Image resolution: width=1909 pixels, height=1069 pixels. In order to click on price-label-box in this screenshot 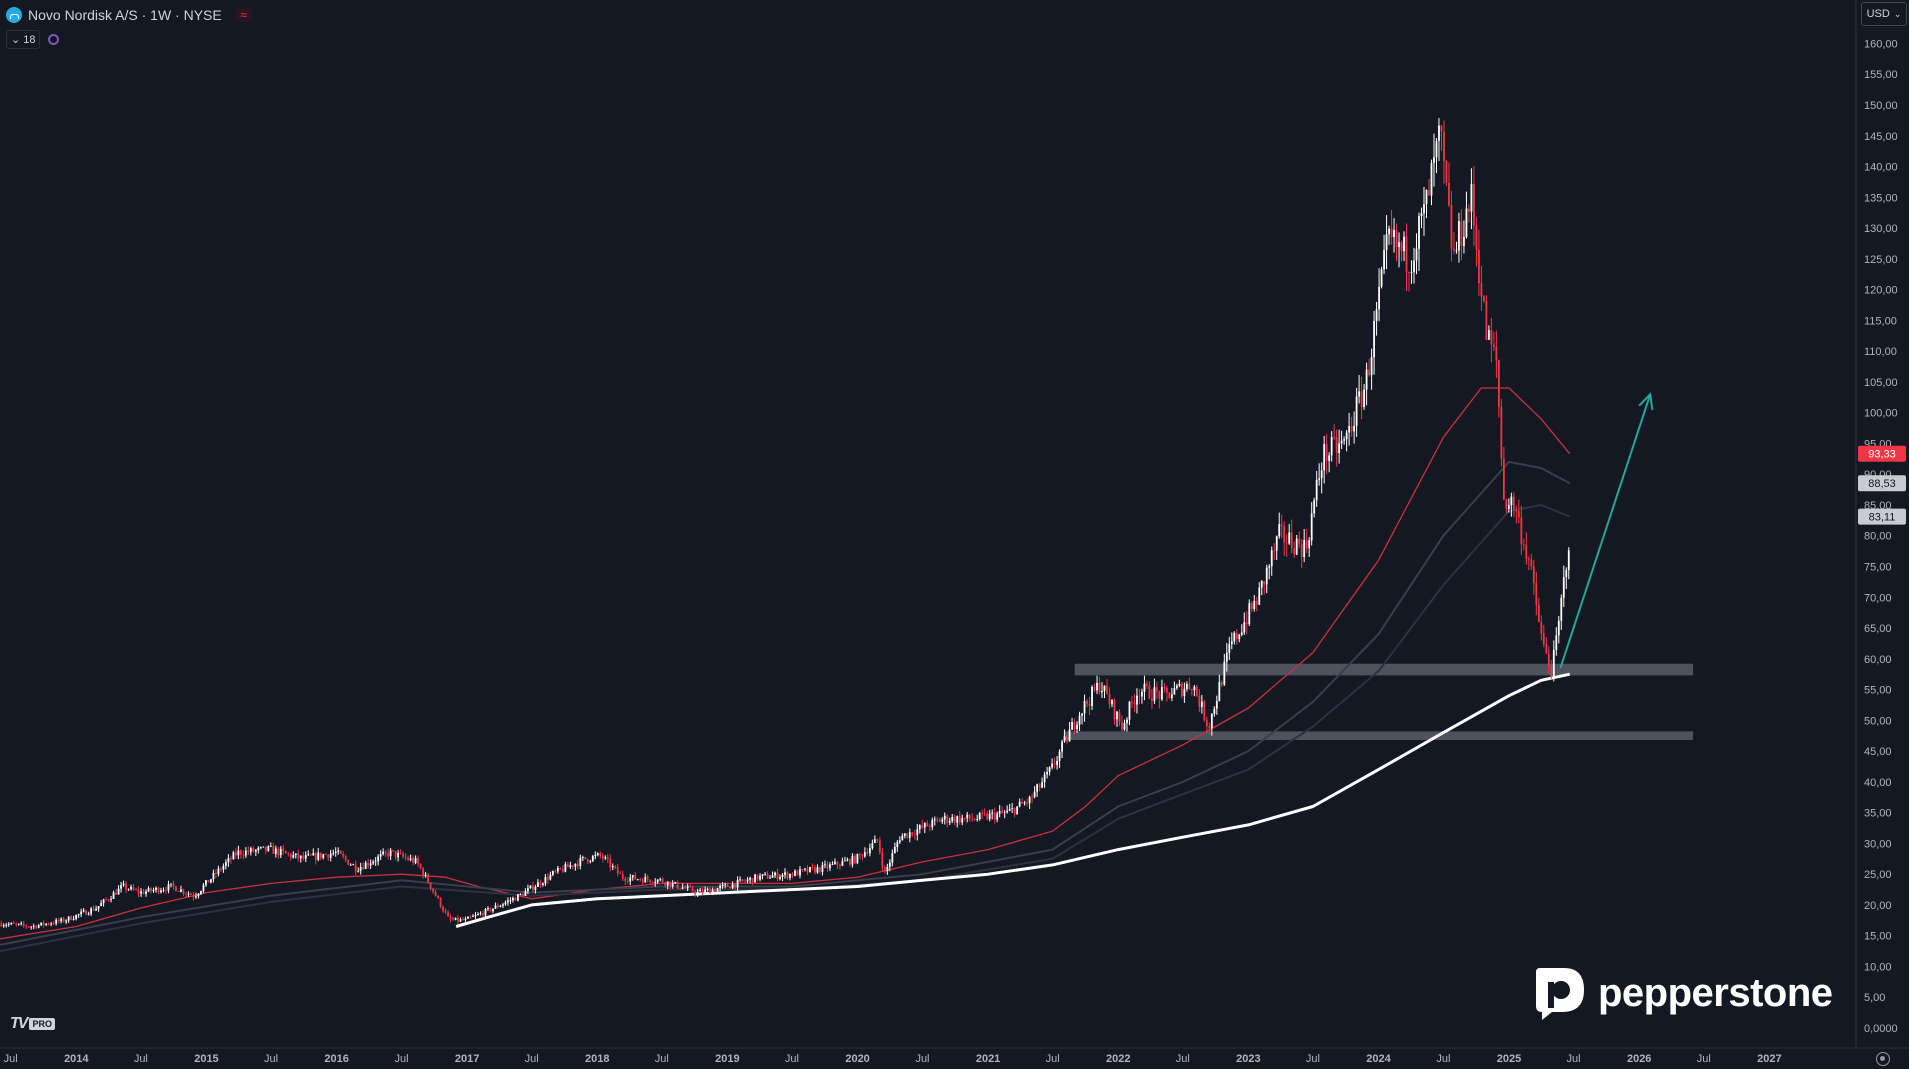, I will do `click(1882, 483)`.